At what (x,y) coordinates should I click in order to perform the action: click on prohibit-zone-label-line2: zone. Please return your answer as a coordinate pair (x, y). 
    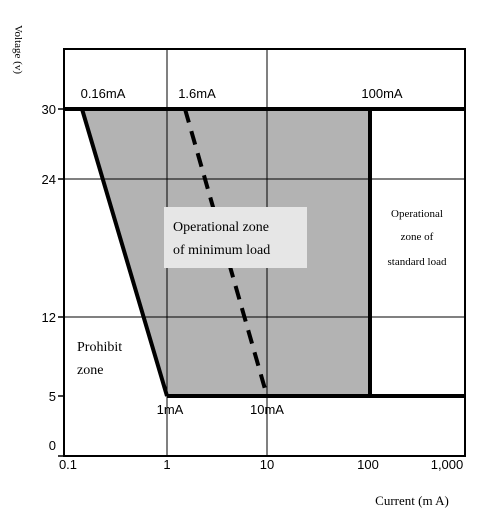
    Looking at the image, I should click on (90, 370).